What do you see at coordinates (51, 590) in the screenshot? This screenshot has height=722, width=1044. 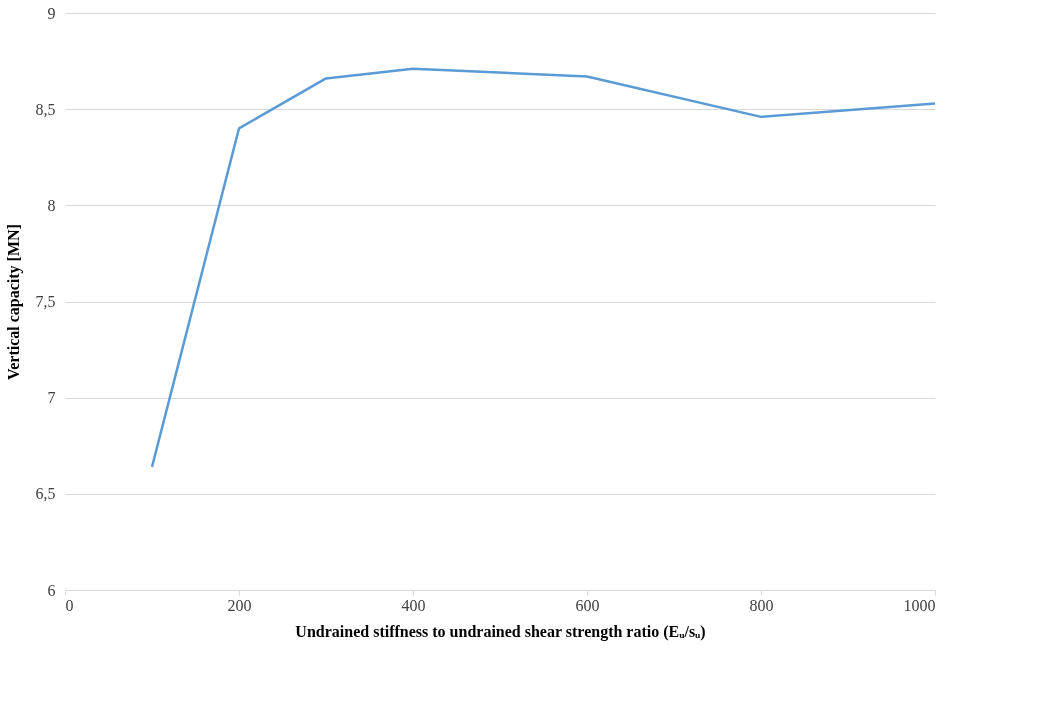 I see `y-tick-label: 6` at bounding box center [51, 590].